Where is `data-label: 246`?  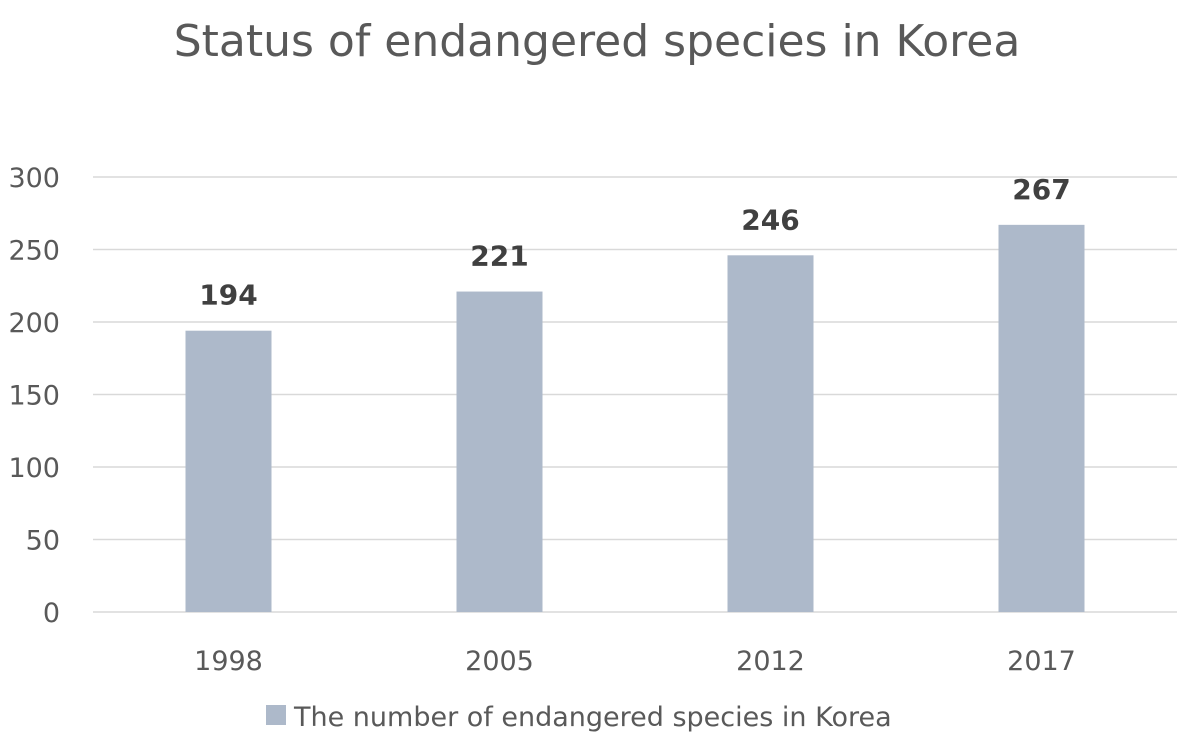
data-label: 246 is located at coordinates (770, 219).